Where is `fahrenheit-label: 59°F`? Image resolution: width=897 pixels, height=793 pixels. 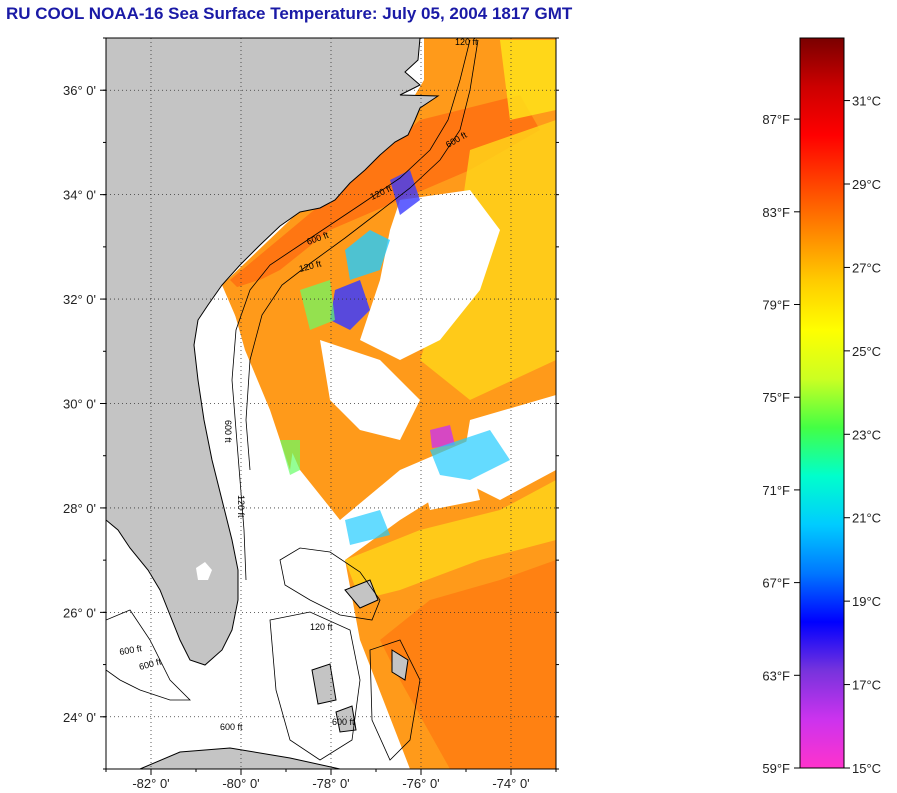
fahrenheit-label: 59°F is located at coordinates (776, 768).